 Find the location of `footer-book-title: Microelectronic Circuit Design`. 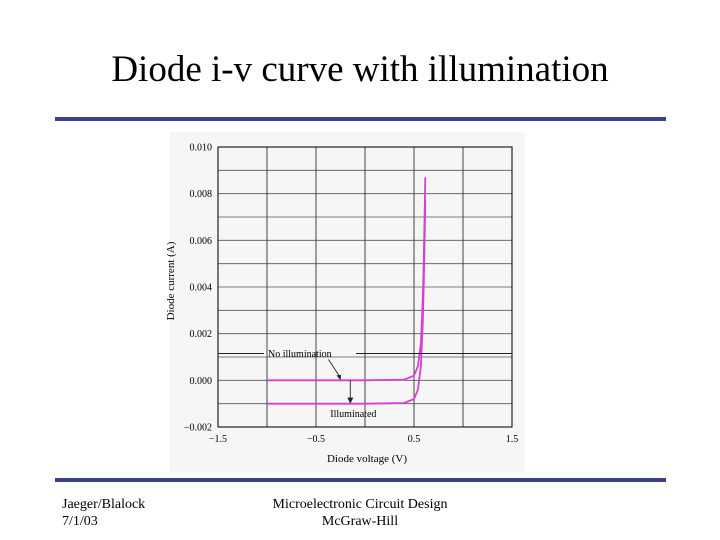

footer-book-title: Microelectronic Circuit Design is located at coordinates (360, 504).